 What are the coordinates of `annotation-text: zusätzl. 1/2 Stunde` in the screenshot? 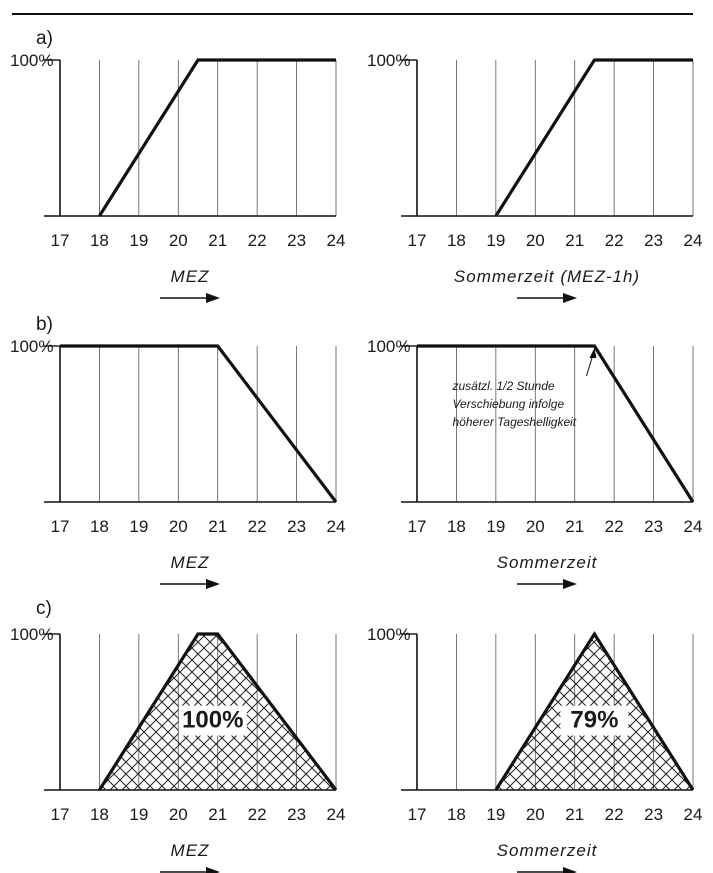 It's located at (502, 386).